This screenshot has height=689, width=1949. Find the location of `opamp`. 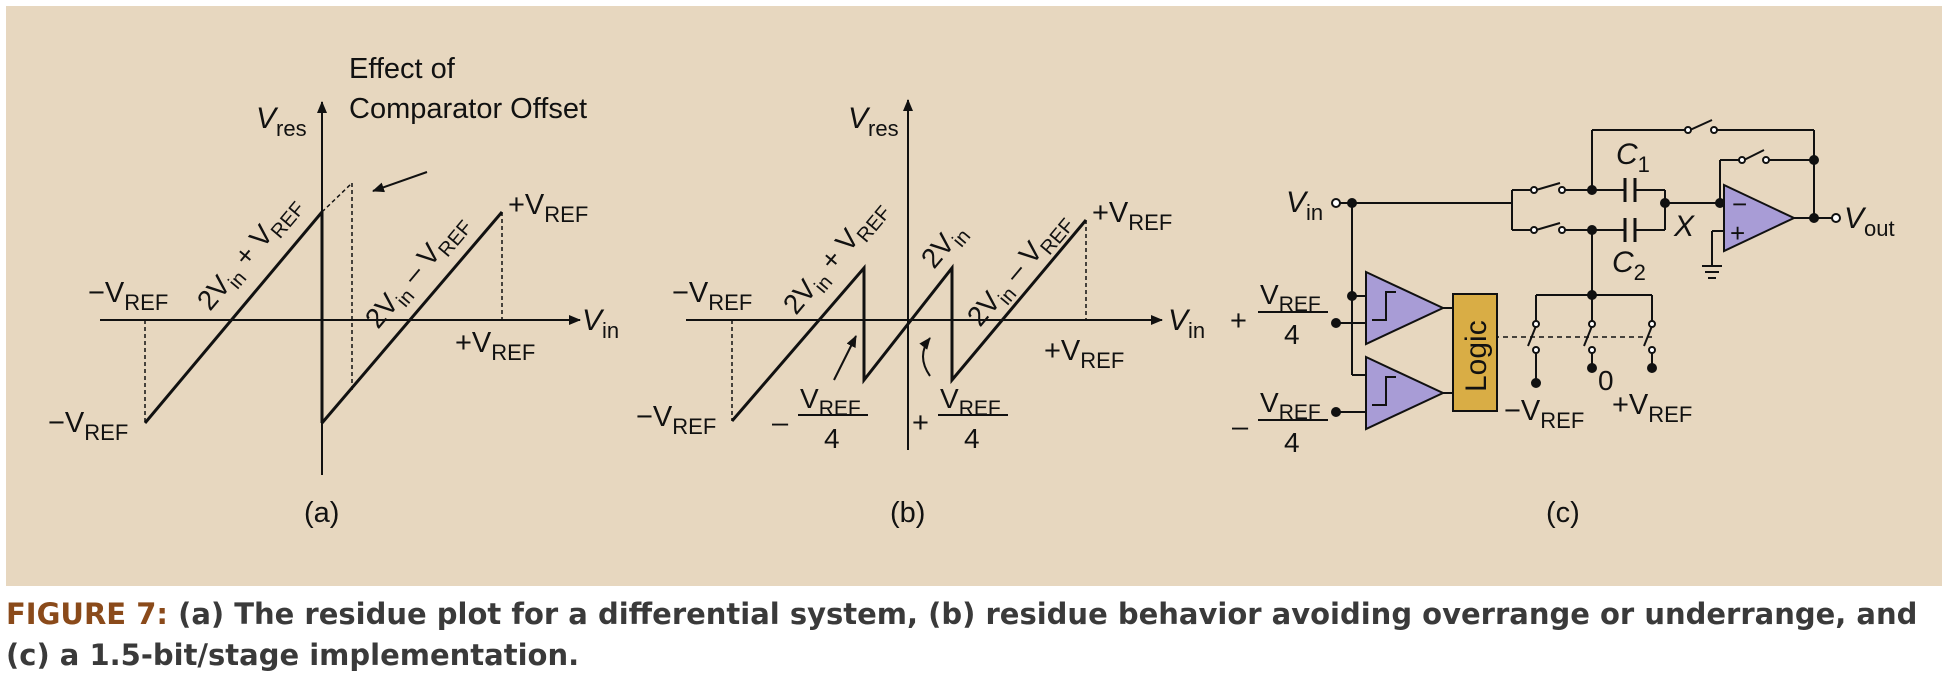

opamp is located at coordinates (1760, 218).